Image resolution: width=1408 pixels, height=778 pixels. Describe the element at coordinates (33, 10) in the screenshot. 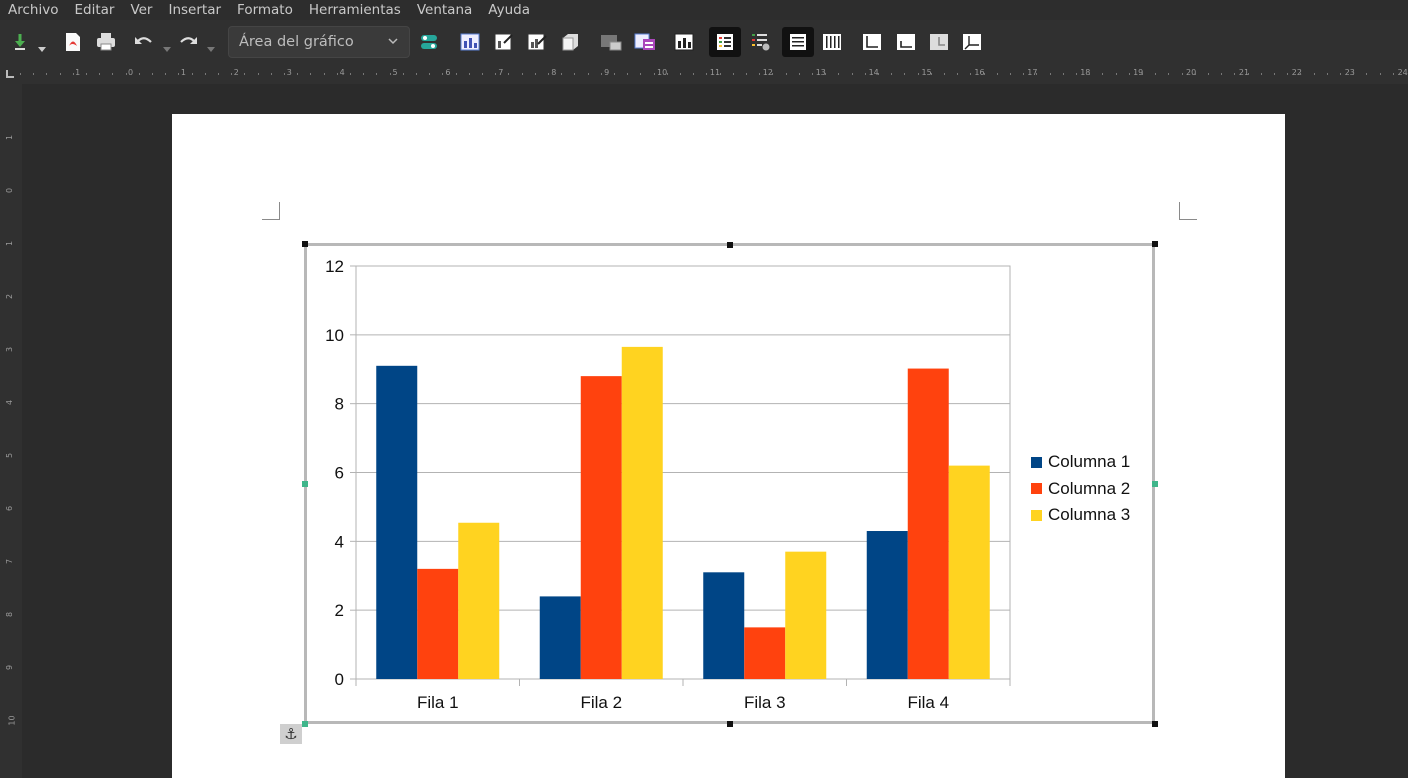

I see `menu-archivo: Archivo` at that location.